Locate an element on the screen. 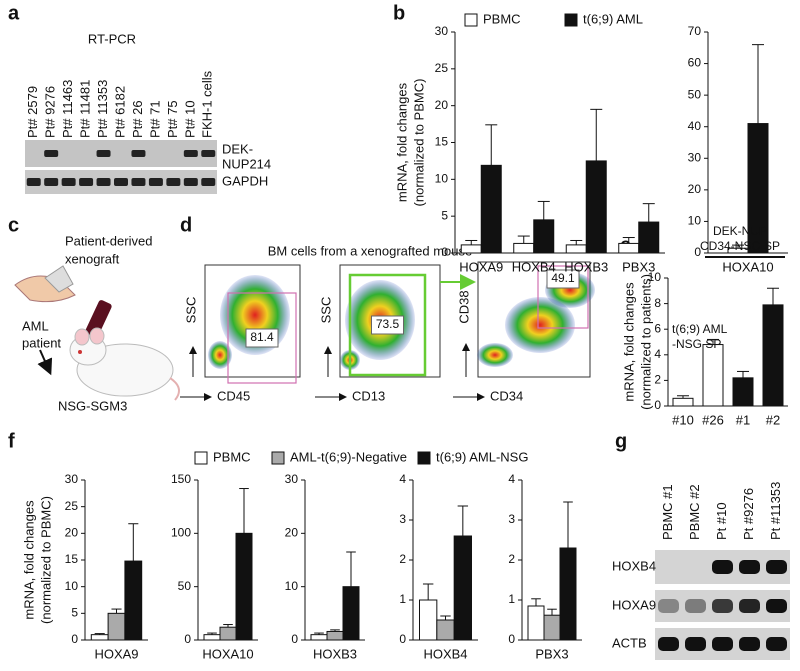 The height and width of the screenshot is (671, 800). gate-value: 81.4 is located at coordinates (262, 337).